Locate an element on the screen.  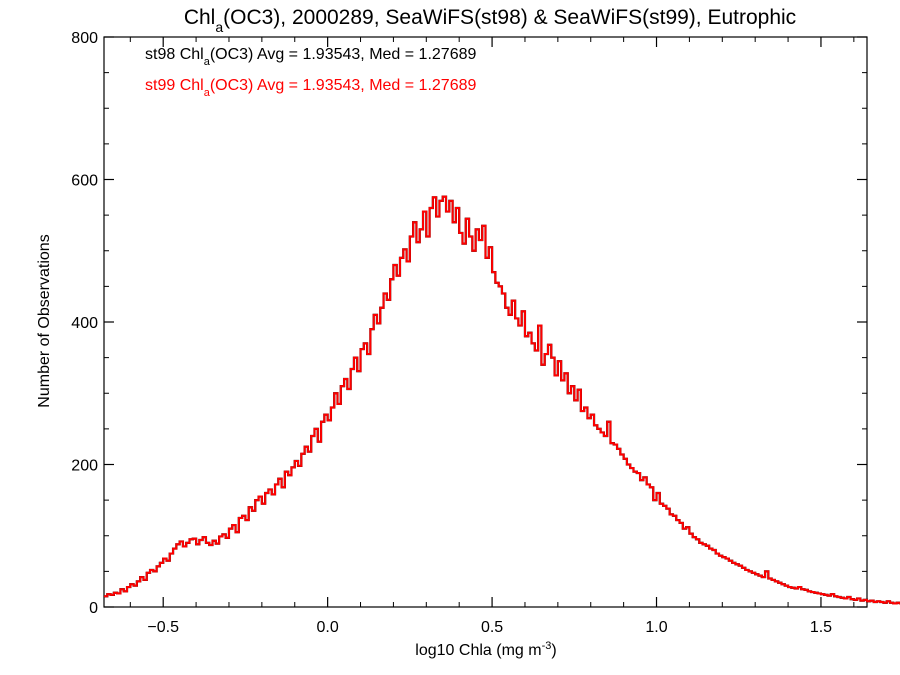
x-tick-label: −0.5 is located at coordinates (163, 627).